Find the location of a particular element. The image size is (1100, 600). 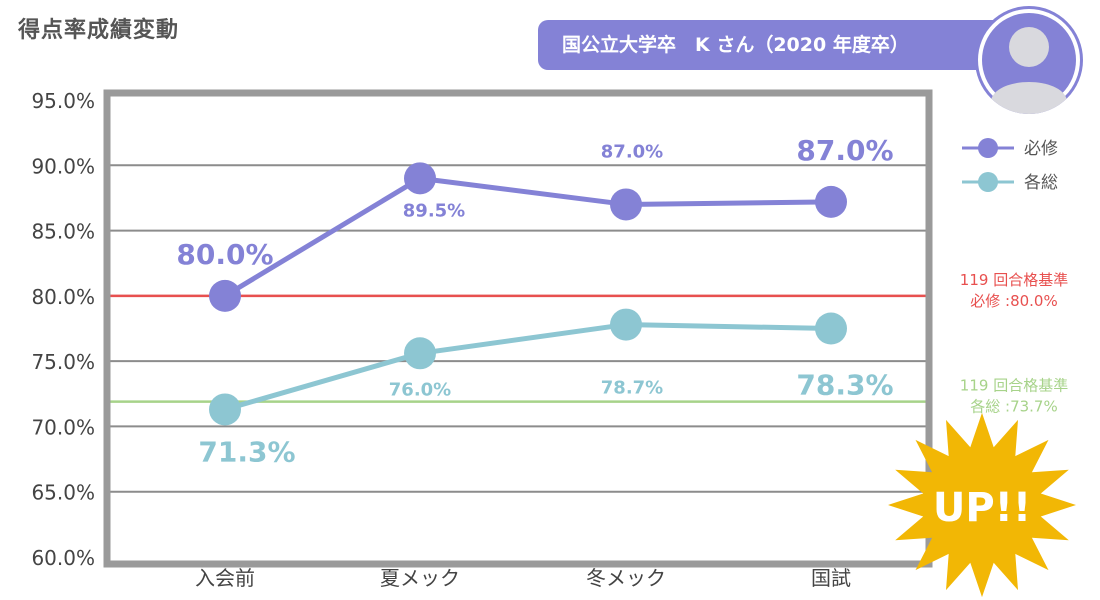

data-label: 78.7% is located at coordinates (632, 388).